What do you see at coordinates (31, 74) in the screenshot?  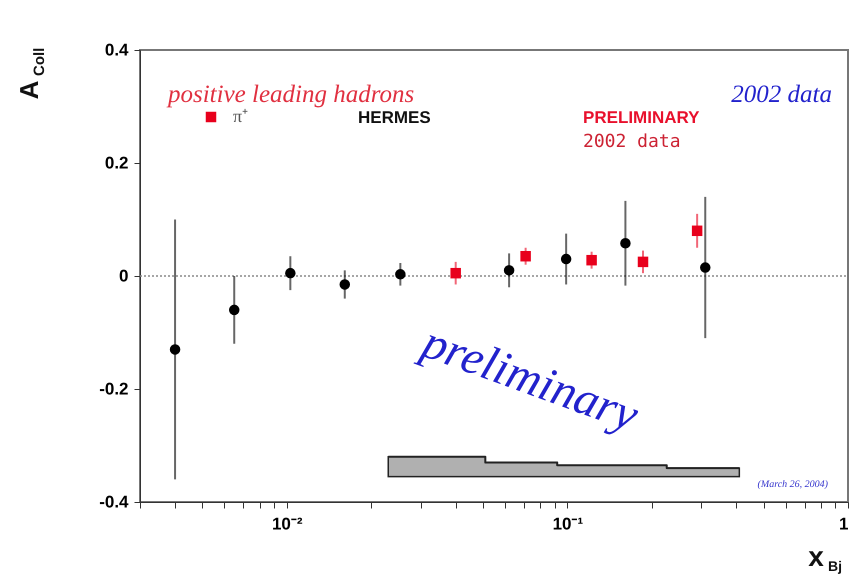 I see `y-axis-title: AColl` at bounding box center [31, 74].